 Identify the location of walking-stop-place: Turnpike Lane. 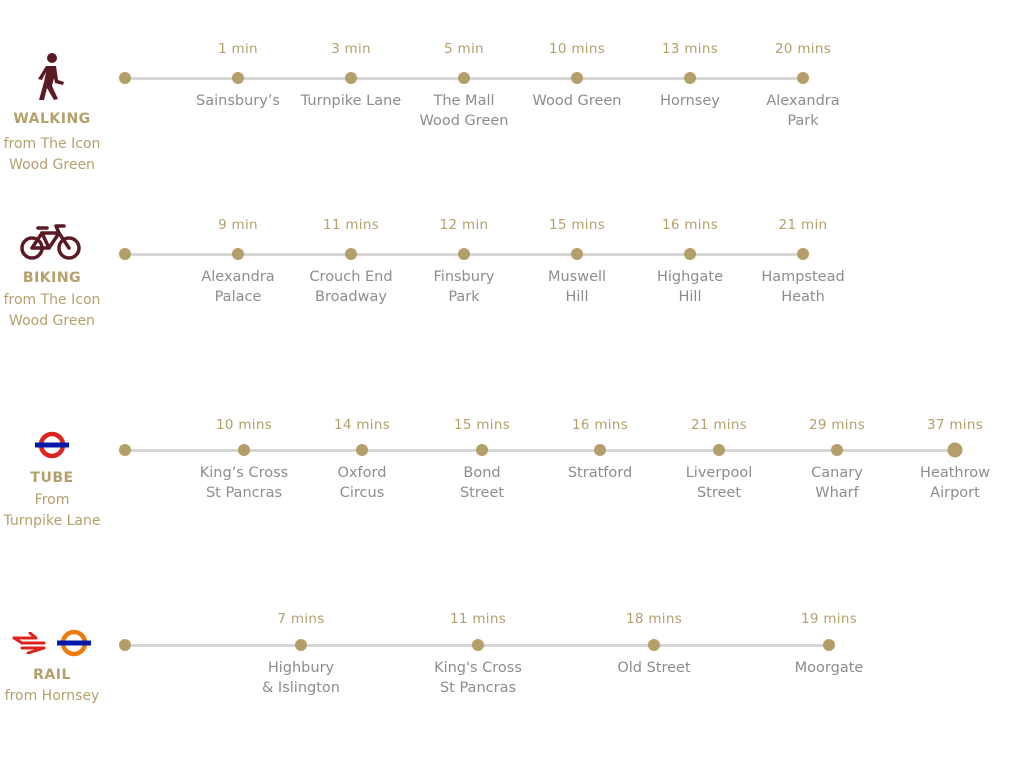
(351, 101).